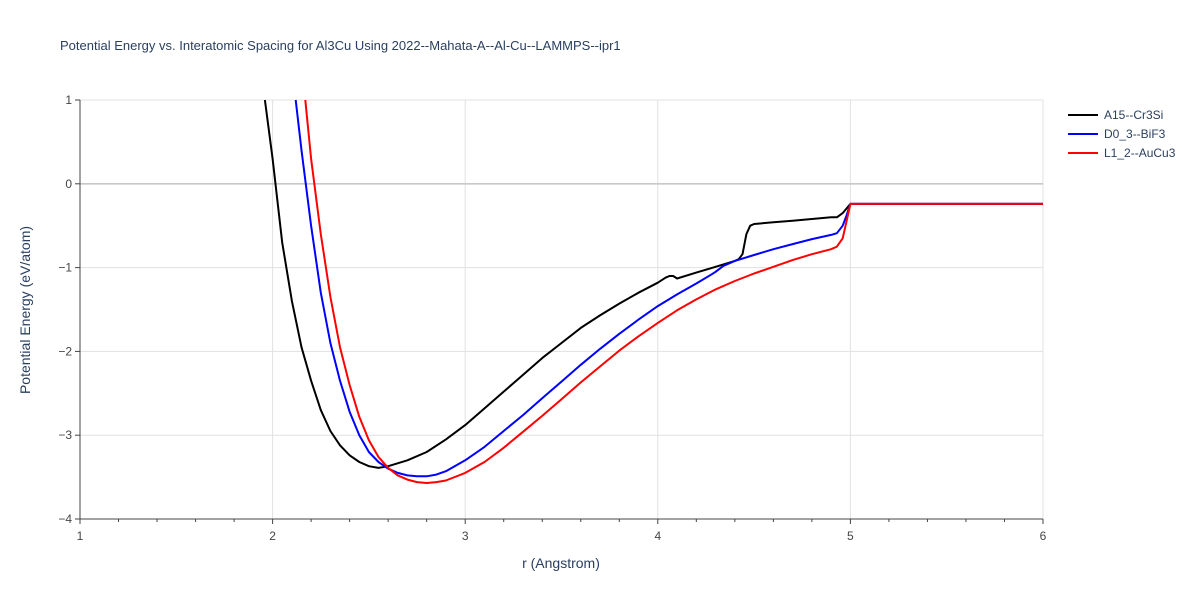 The width and height of the screenshot is (1200, 600). I want to click on legend-label-1: D0_3--BiF3, so click(1135, 134).